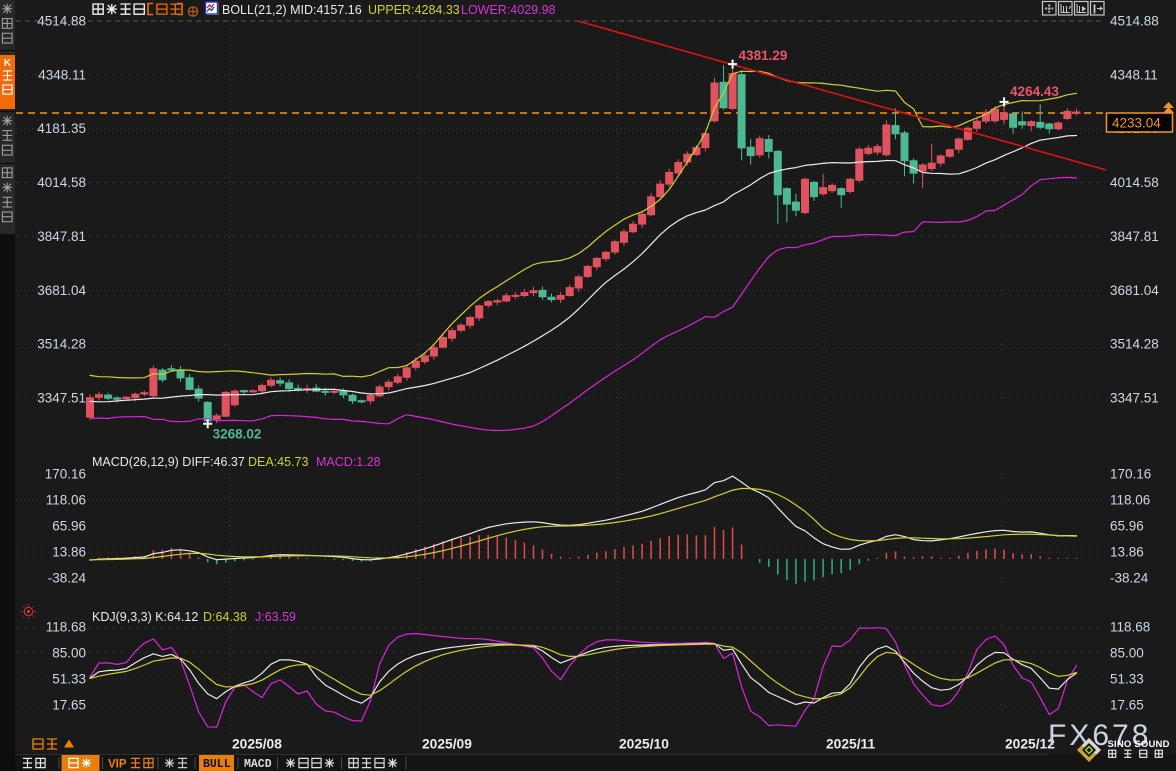 The width and height of the screenshot is (1176, 771). What do you see at coordinates (1136, 123) in the screenshot?
I see `svg-text: 4233.04` at bounding box center [1136, 123].